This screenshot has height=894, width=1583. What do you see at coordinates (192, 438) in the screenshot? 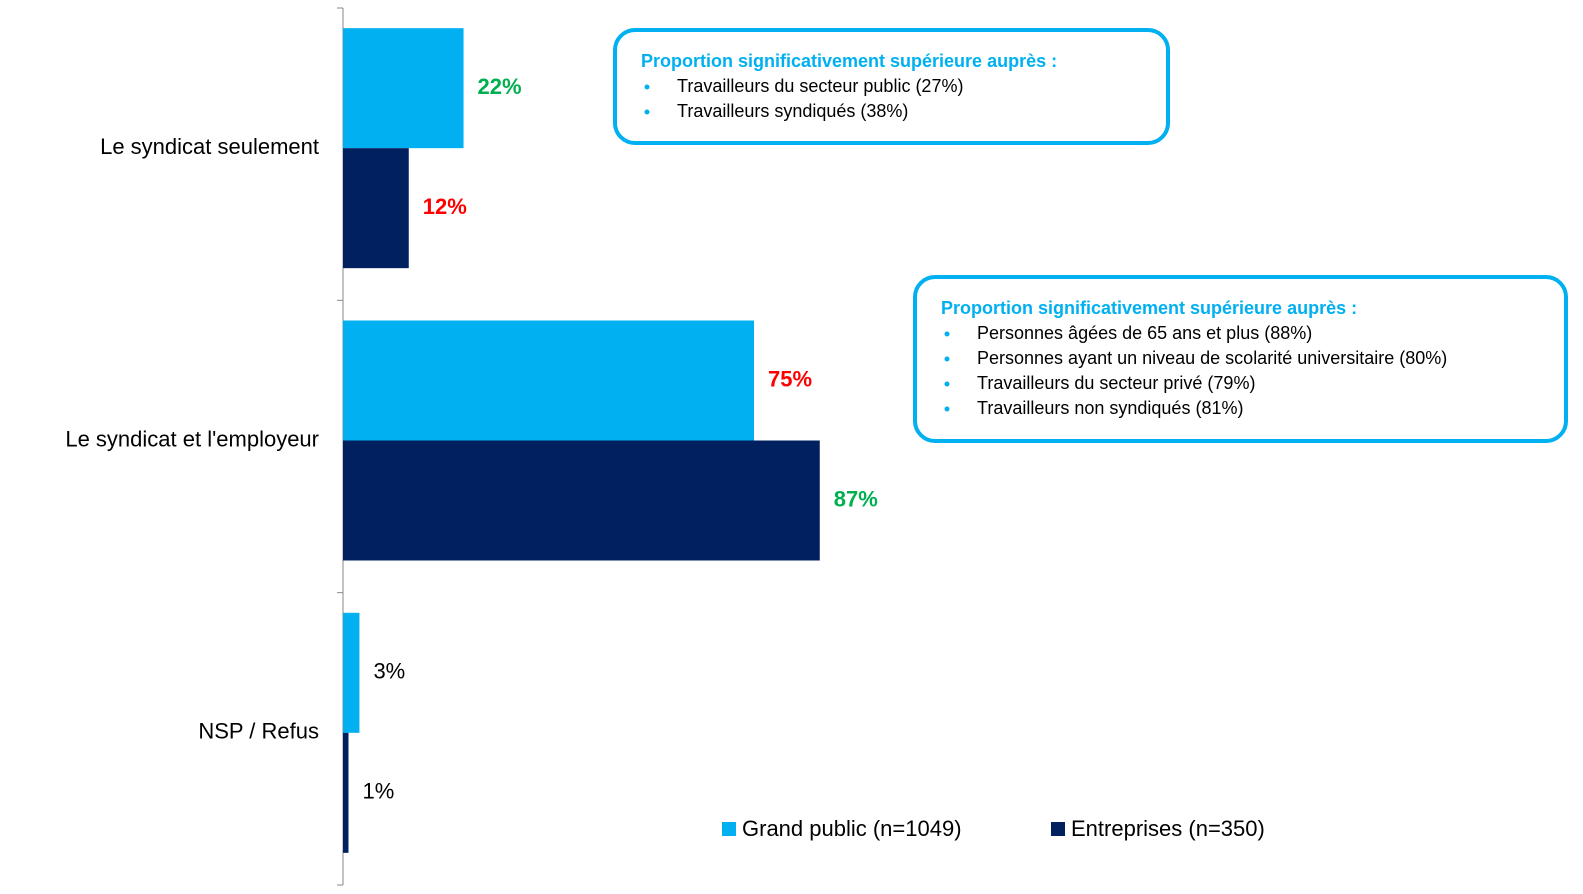
I see `category-label: Le syndicat et l'employeur` at bounding box center [192, 438].